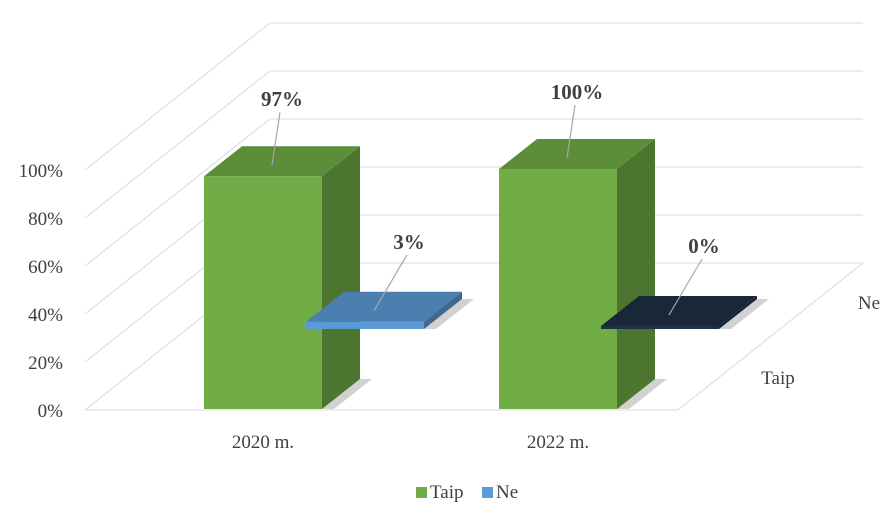 The image size is (883, 506). I want to click on legend-entry: Ne, so click(507, 492).